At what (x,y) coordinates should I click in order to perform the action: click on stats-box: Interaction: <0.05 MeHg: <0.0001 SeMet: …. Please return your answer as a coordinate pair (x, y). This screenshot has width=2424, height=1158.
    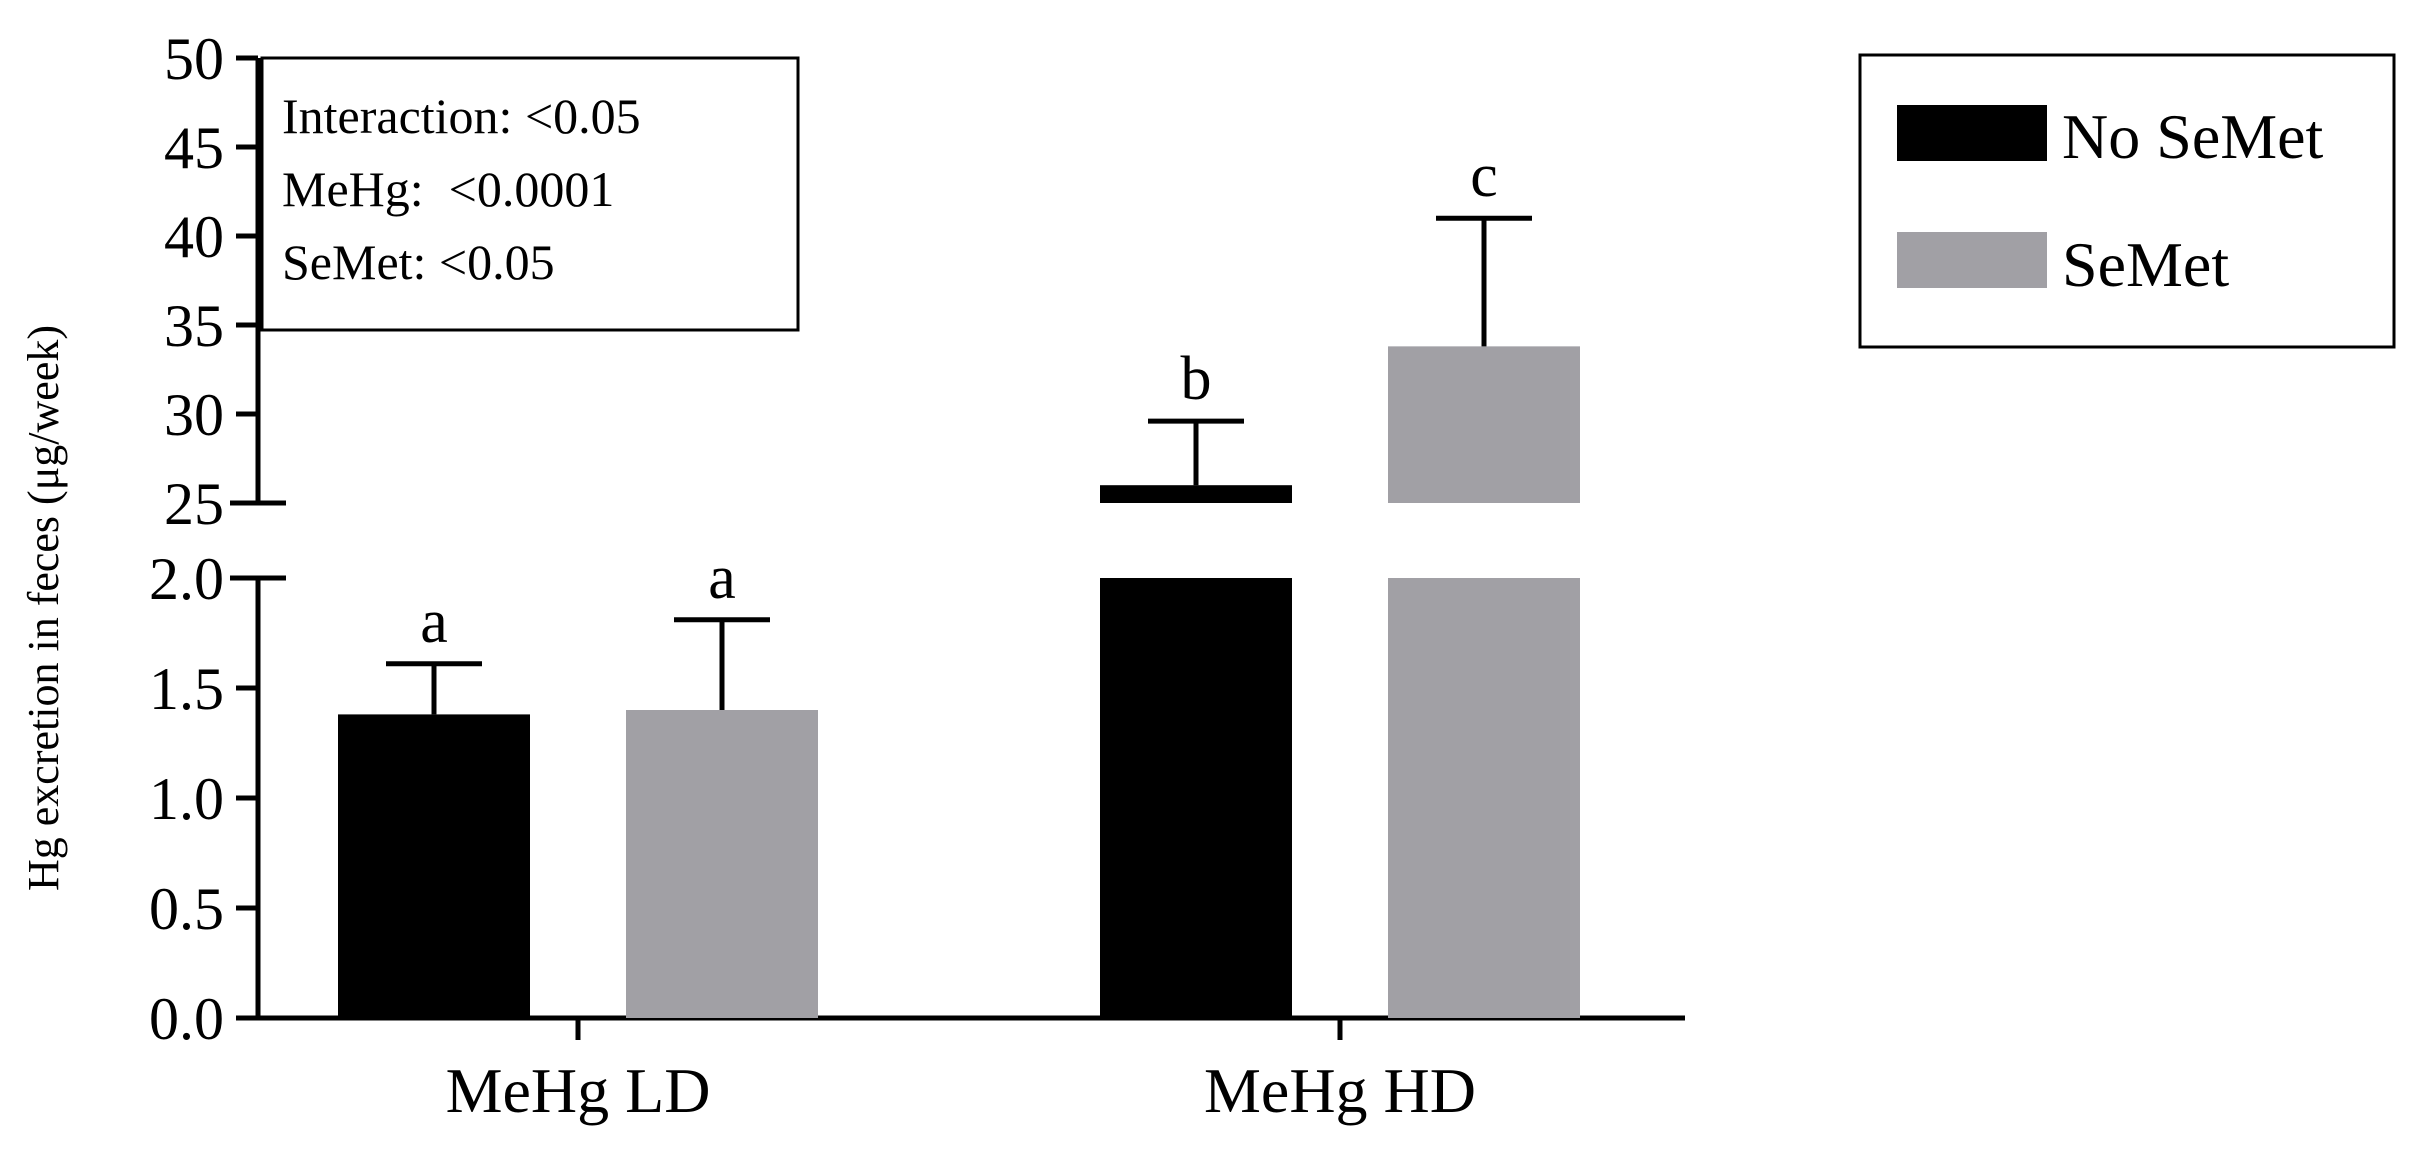
    Looking at the image, I should click on (530, 194).